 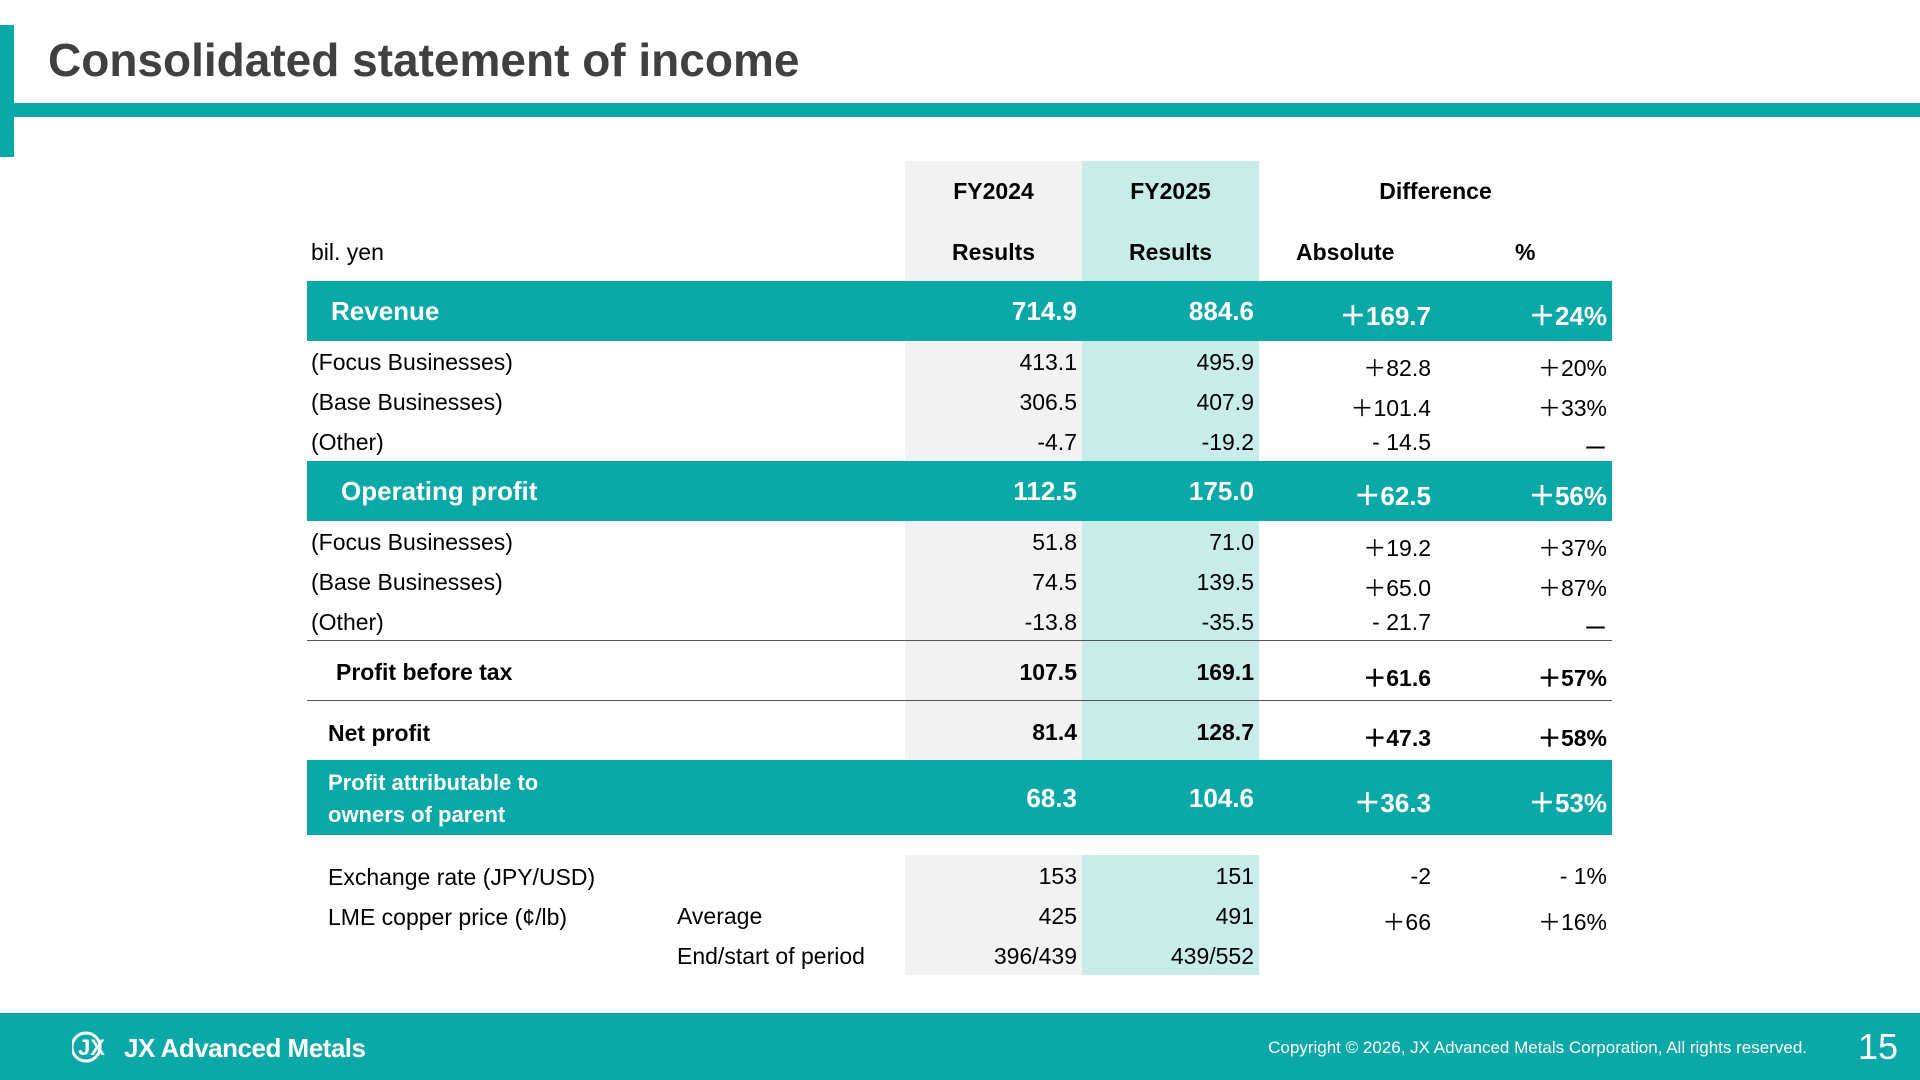 I want to click on operating-profit-row, so click(x=959, y=491).